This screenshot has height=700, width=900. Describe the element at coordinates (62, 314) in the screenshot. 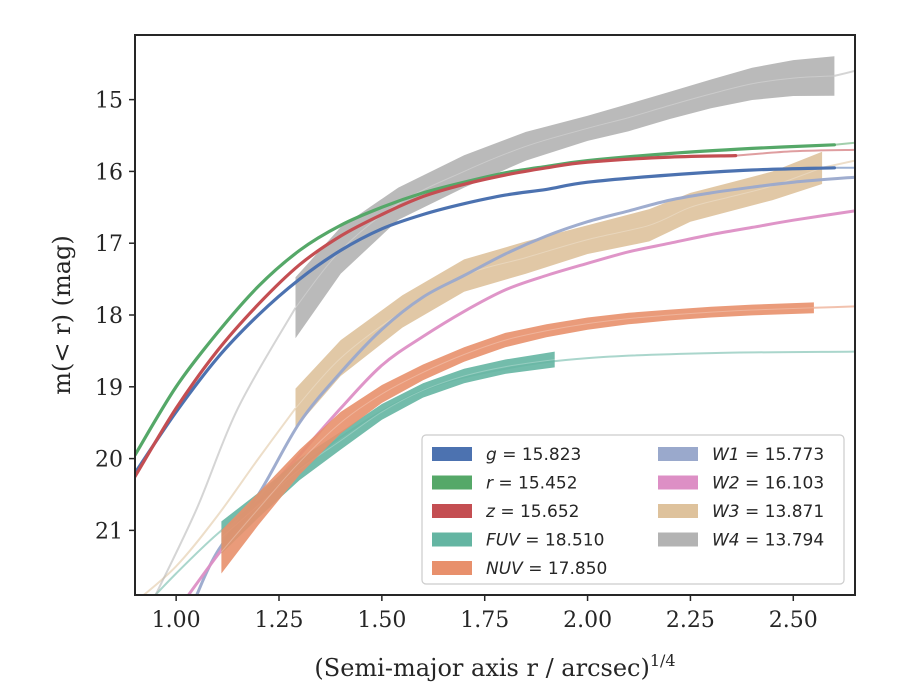

I see `y-axis-label: m(< r) (mag)` at that location.